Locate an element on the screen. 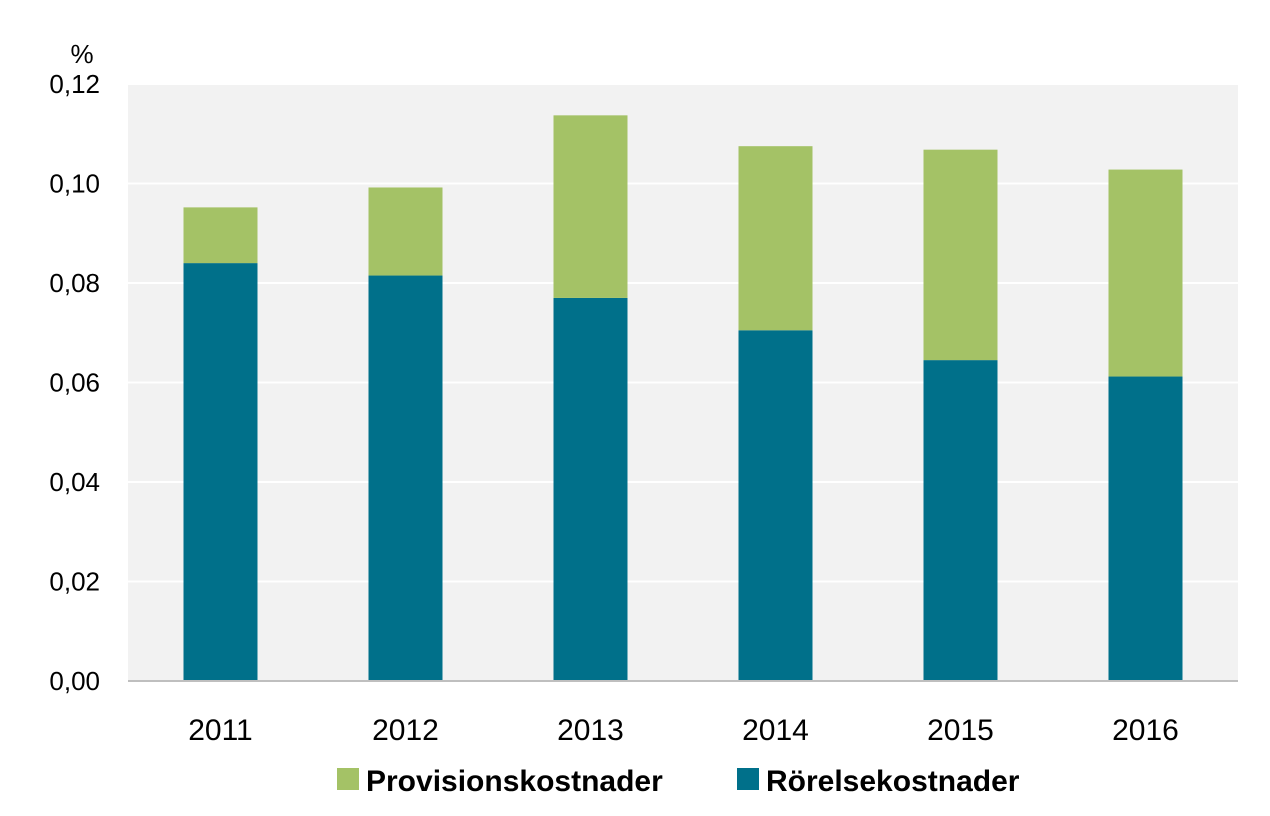 This screenshot has width=1270, height=816. legend-label: Provisionskostnader is located at coordinates (514, 781).